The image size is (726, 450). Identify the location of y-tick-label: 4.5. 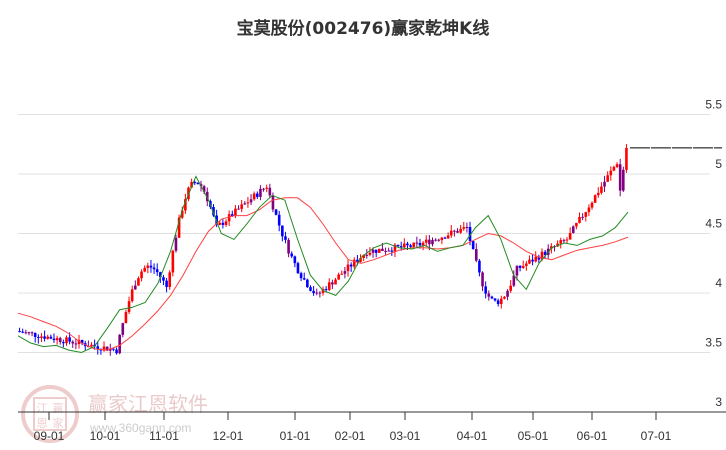
(713, 224).